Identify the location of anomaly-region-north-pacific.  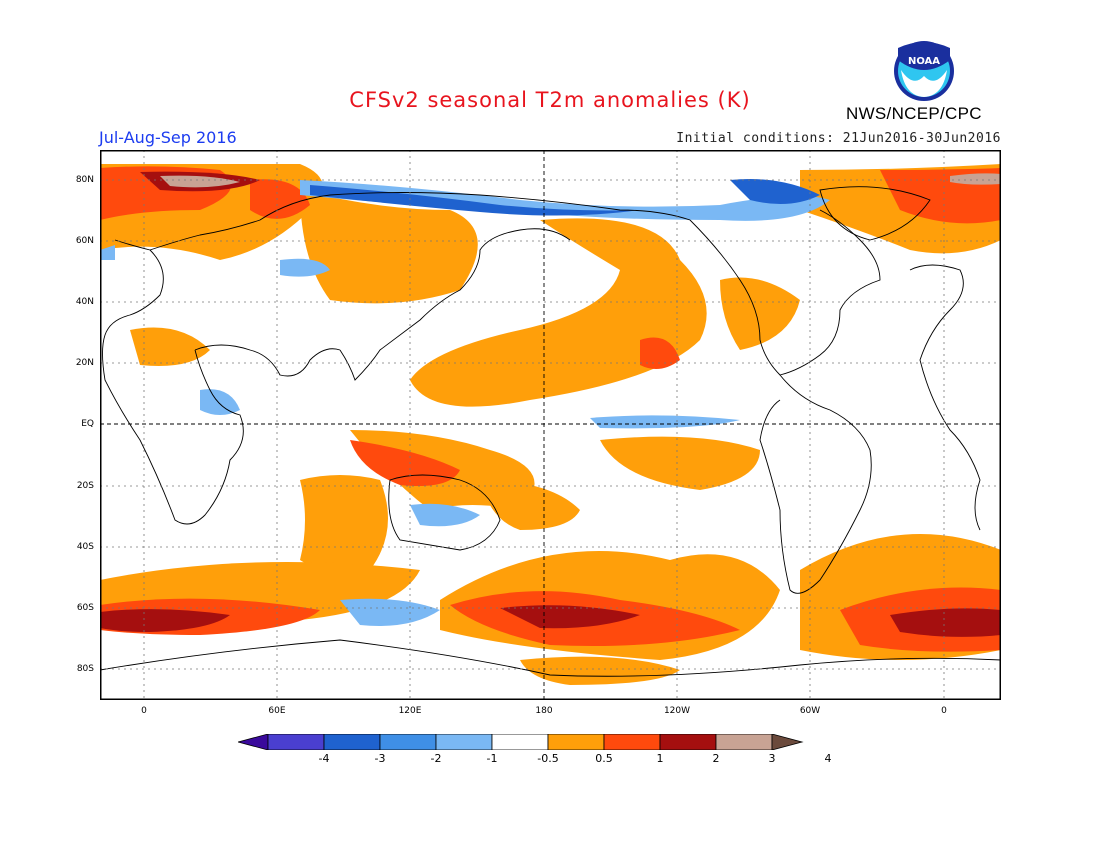
(558, 312).